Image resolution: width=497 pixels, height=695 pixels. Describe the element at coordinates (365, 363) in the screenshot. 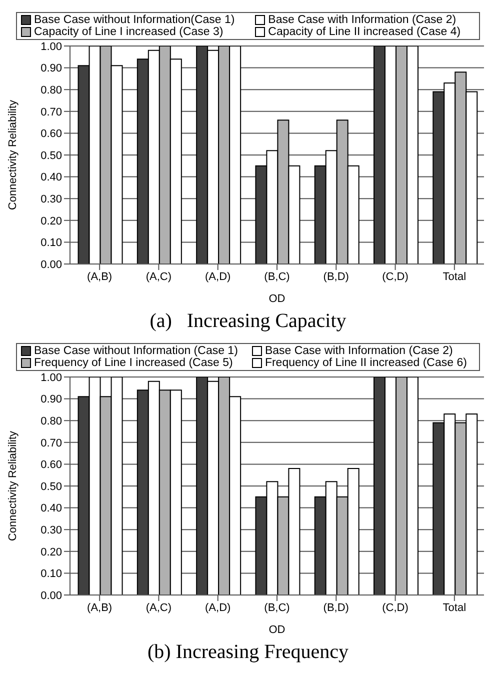

I see `legend-label: Frequency of Line II increased (Case 6)` at that location.